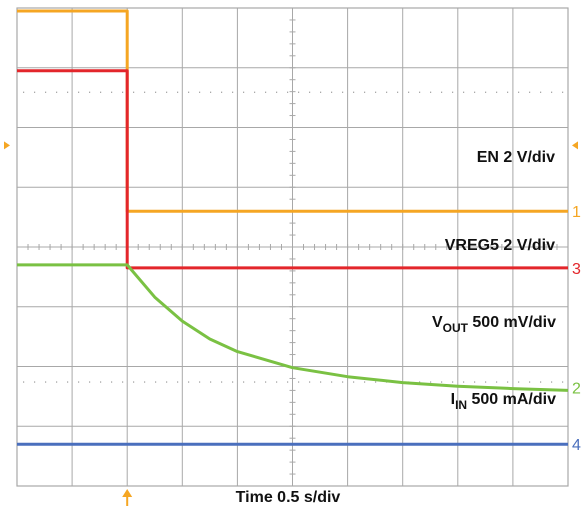 The image size is (582, 510). I want to click on channel-3-marker: 3, so click(576, 269).